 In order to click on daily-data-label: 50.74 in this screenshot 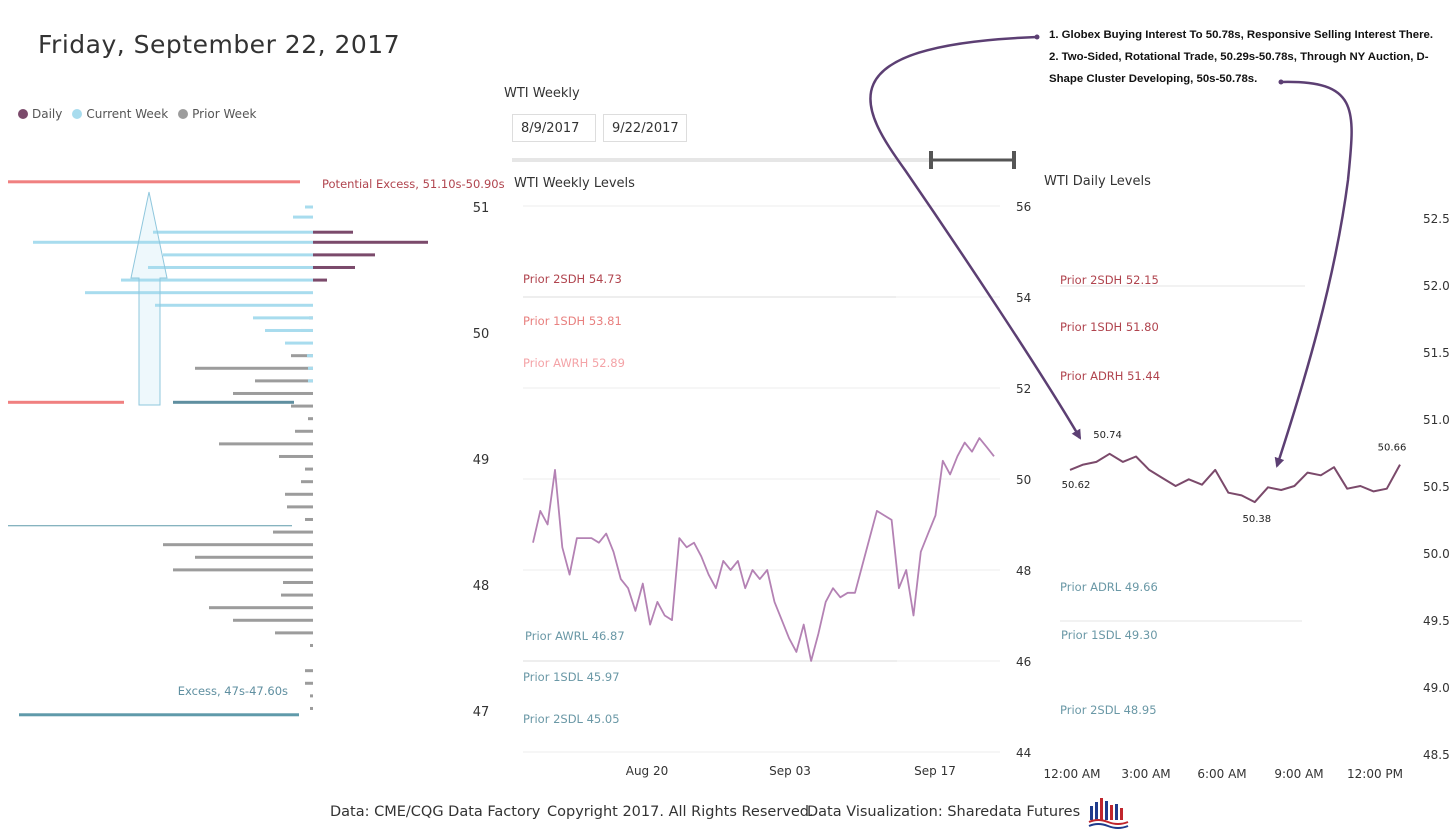, I will do `click(1107, 435)`.